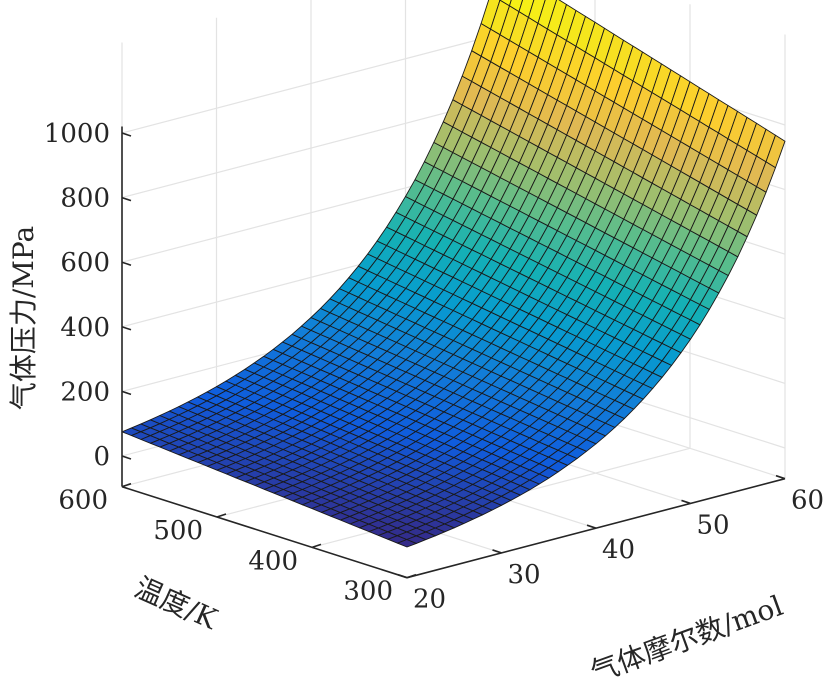  I want to click on x-tick-label: 60, so click(807, 501).